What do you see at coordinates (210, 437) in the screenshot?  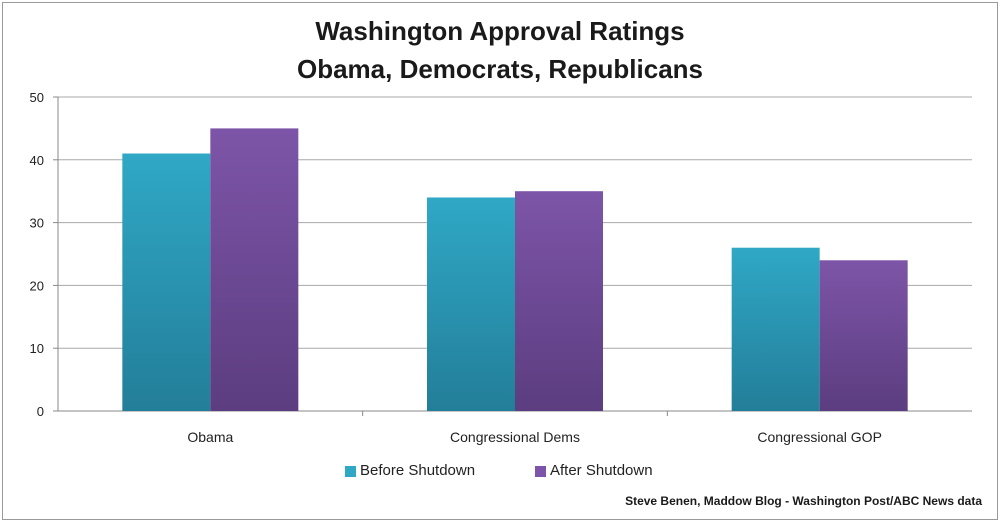 I see `x-tick-label: Obama` at bounding box center [210, 437].